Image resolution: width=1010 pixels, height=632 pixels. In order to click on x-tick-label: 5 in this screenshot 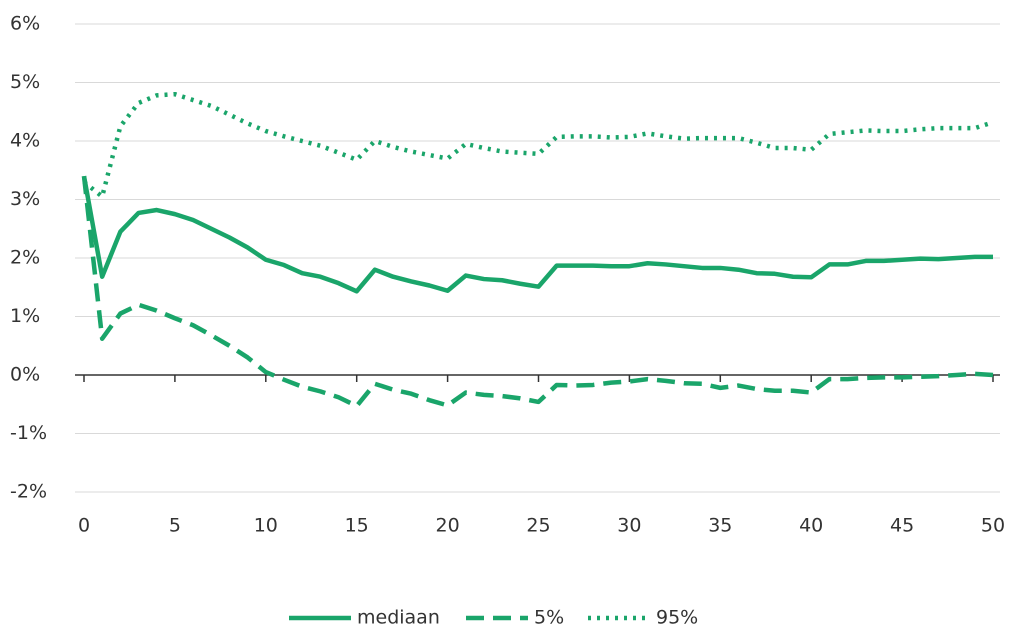, I will do `click(175, 526)`.